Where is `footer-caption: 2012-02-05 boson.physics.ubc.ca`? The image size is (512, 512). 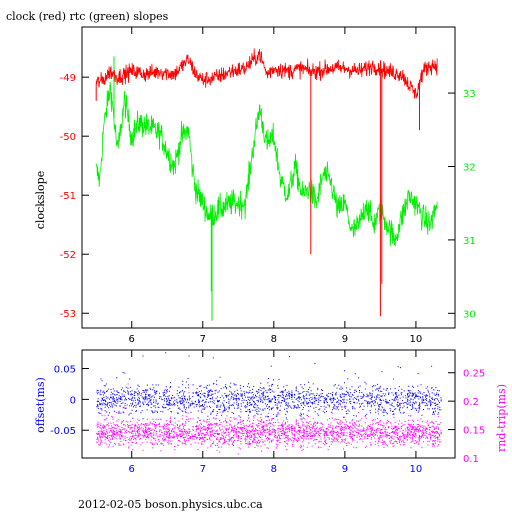
footer-caption: 2012-02-05 boson.physics.ubc.ca is located at coordinates (170, 504).